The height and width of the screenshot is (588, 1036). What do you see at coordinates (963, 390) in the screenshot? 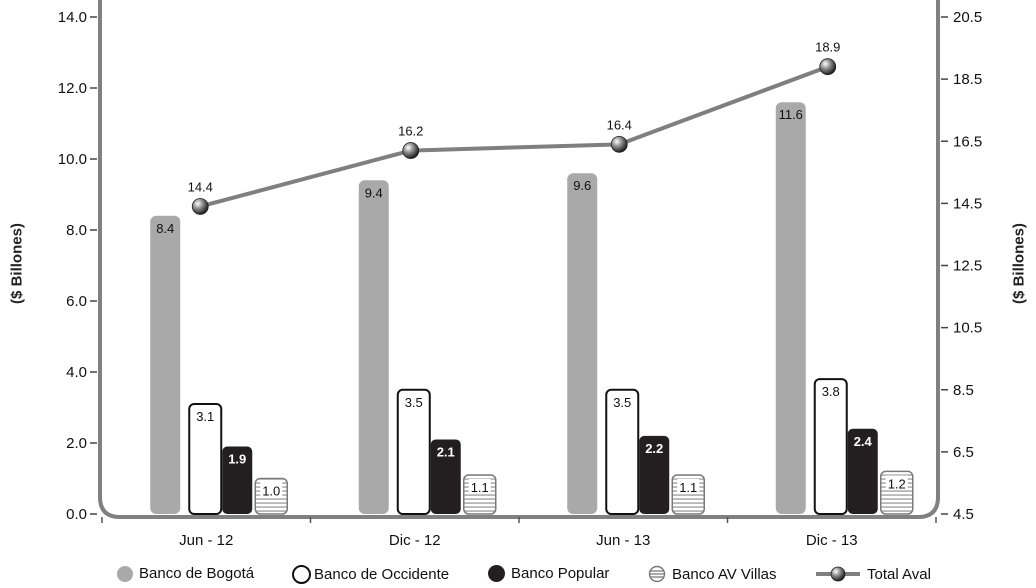
I see `right-tick-label: 8.5` at bounding box center [963, 390].